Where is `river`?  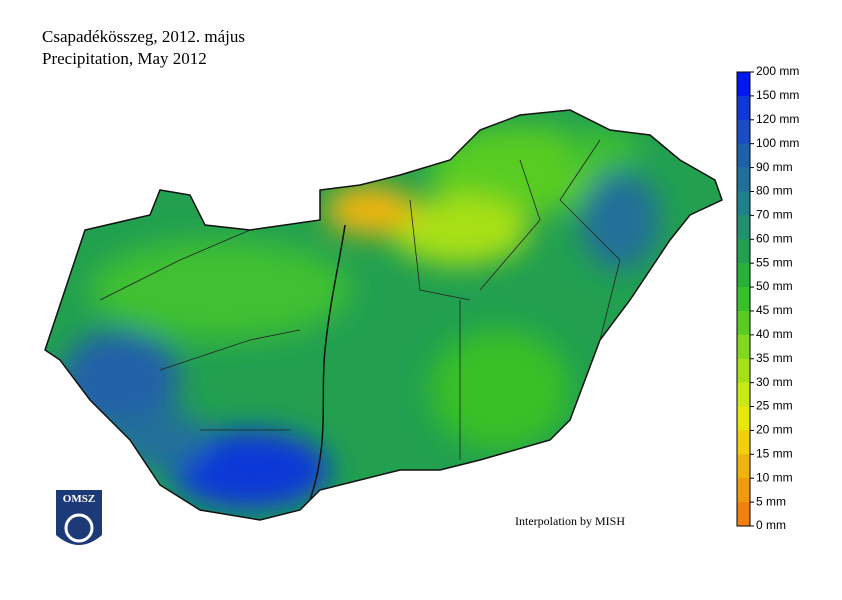 river is located at coordinates (327, 362).